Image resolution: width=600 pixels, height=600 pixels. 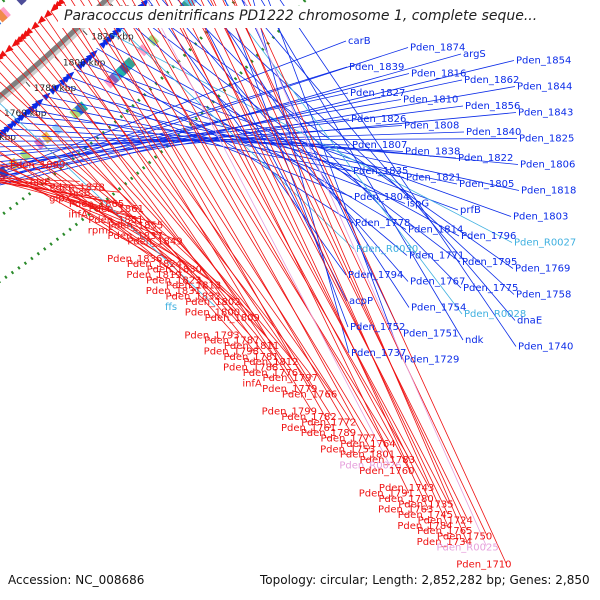 What do you see at coordinates (382, 223) in the screenshot?
I see `gene-label: Pden_1778` at bounding box center [382, 223].